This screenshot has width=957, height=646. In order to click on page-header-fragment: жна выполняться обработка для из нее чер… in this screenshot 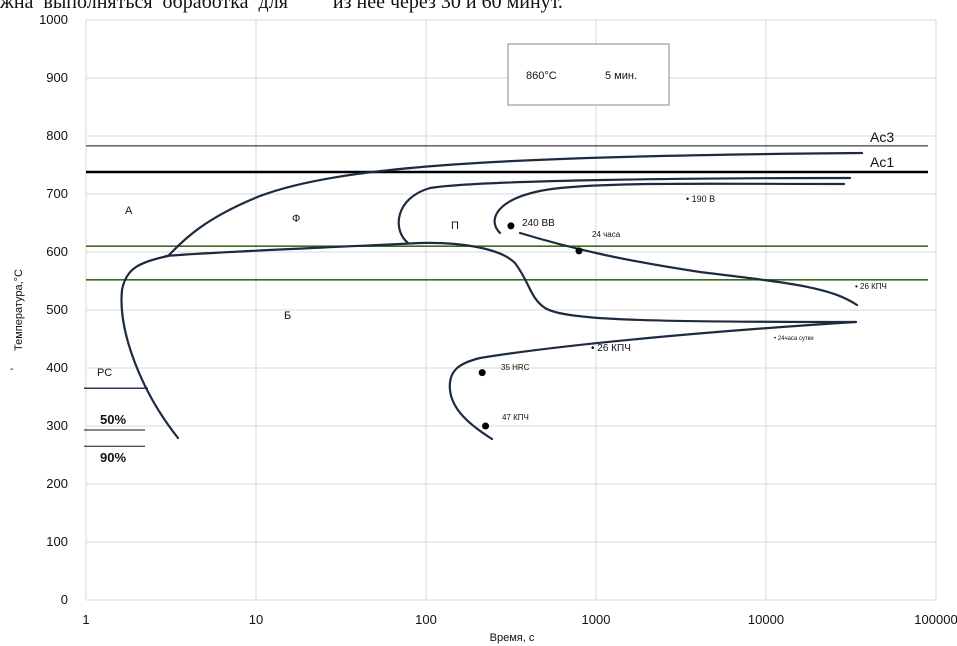, I will do `click(281, 6)`.